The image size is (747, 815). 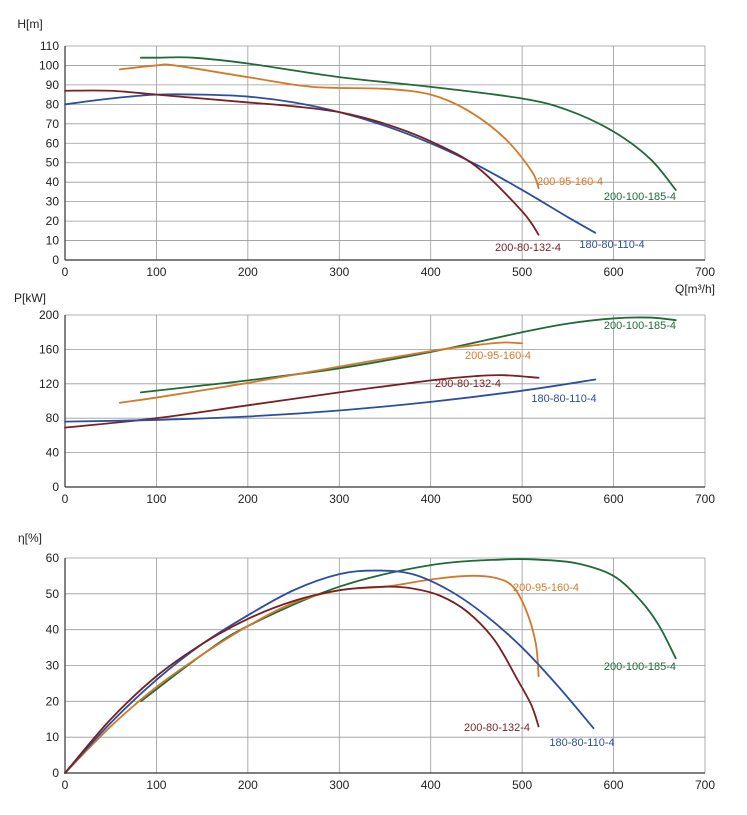 I want to click on y-tick-label: 70, so click(x=53, y=124).